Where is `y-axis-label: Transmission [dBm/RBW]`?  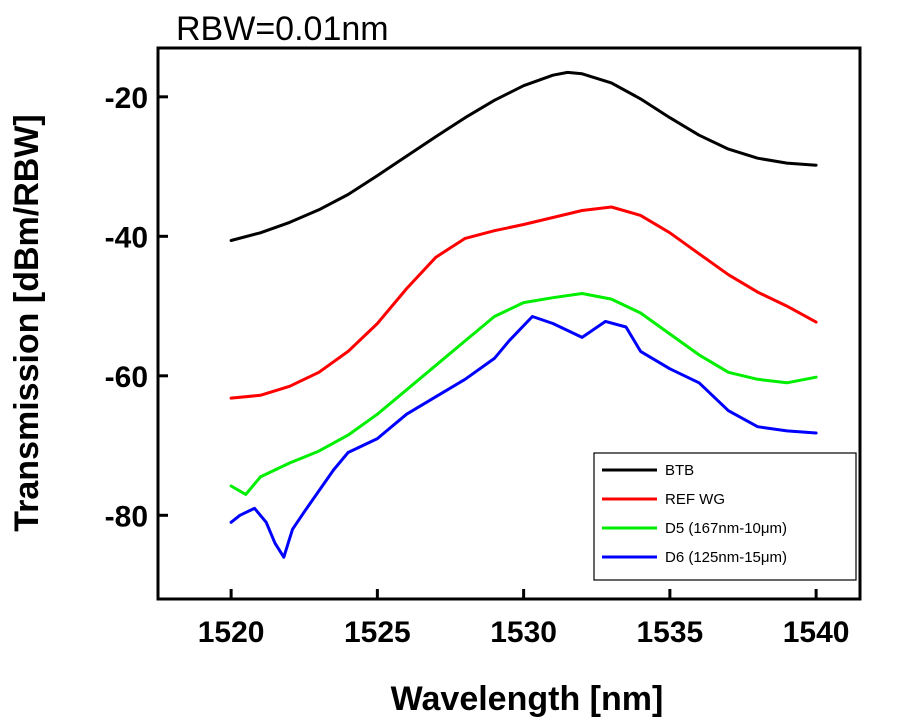
y-axis-label: Transmission [dBm/RBW] is located at coordinates (27, 322).